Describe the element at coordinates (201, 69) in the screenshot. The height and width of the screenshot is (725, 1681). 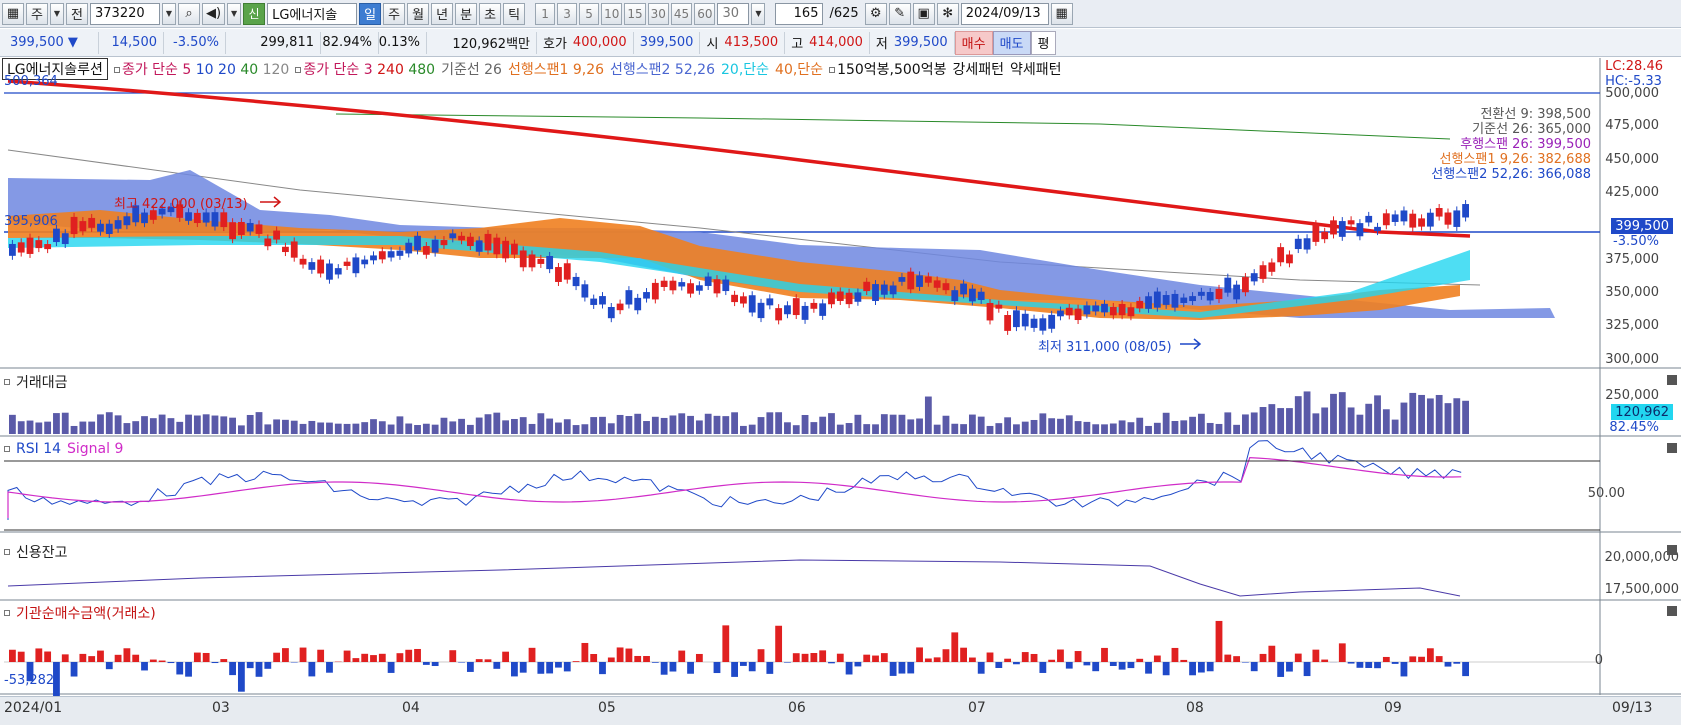
I see `legend-ma: 종가 단순 5 10 20 40 120` at that location.